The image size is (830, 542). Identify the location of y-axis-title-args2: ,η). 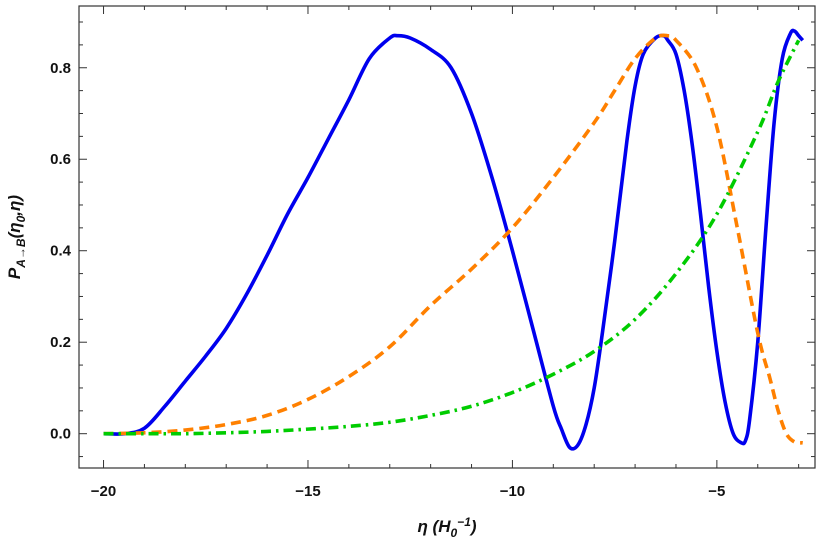
(14, 206).